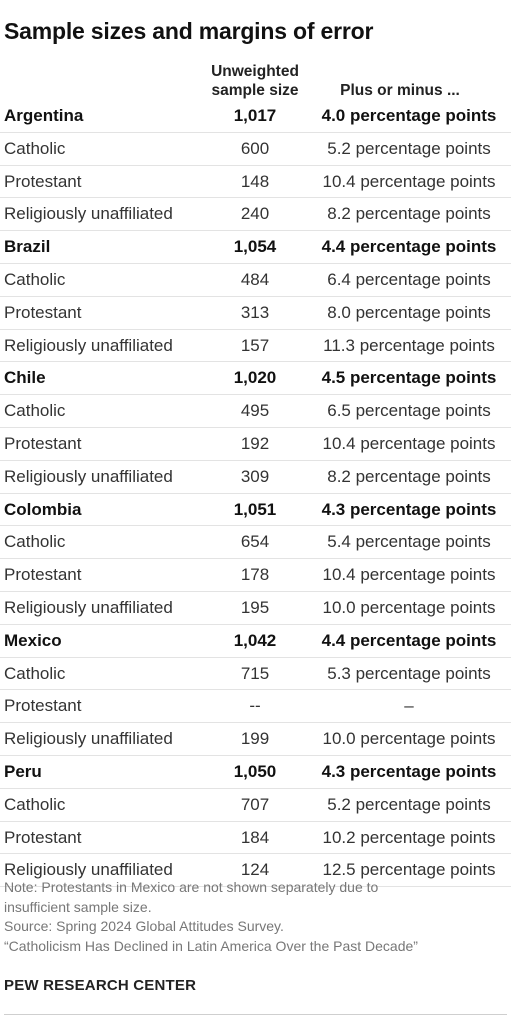  I want to click on row-label: Brazil, so click(27, 247).